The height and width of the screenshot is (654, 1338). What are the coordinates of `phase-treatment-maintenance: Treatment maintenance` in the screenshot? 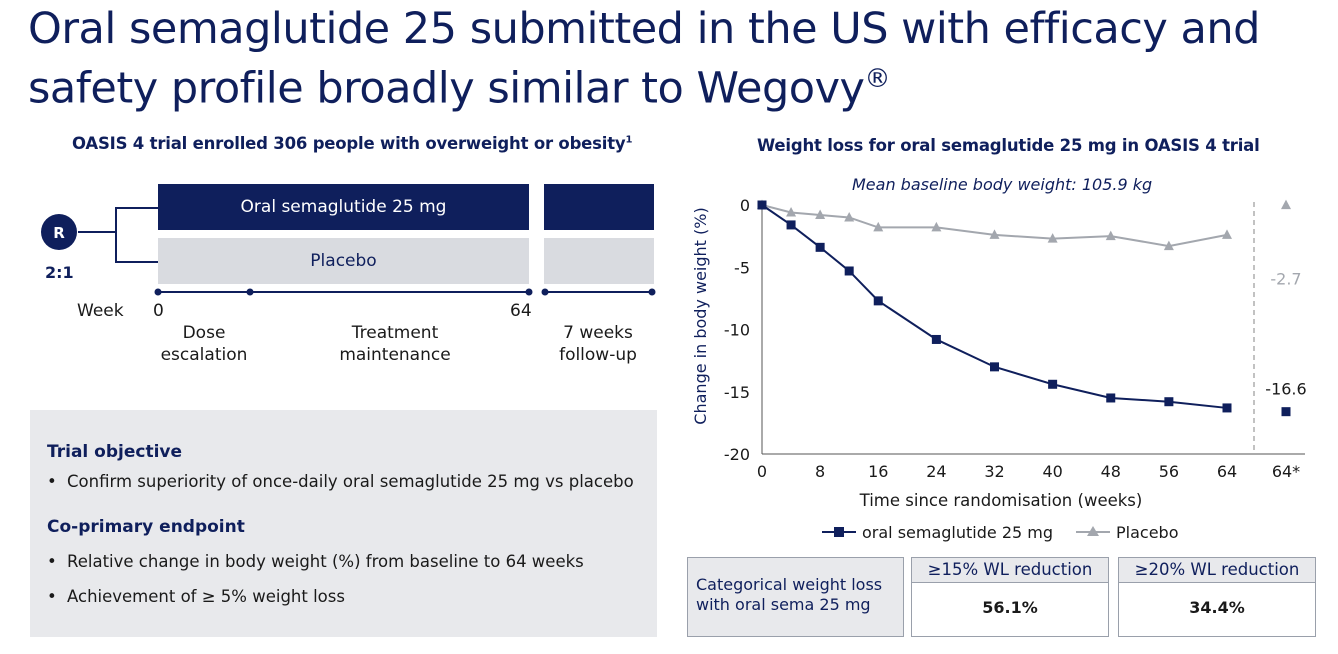 It's located at (395, 344).